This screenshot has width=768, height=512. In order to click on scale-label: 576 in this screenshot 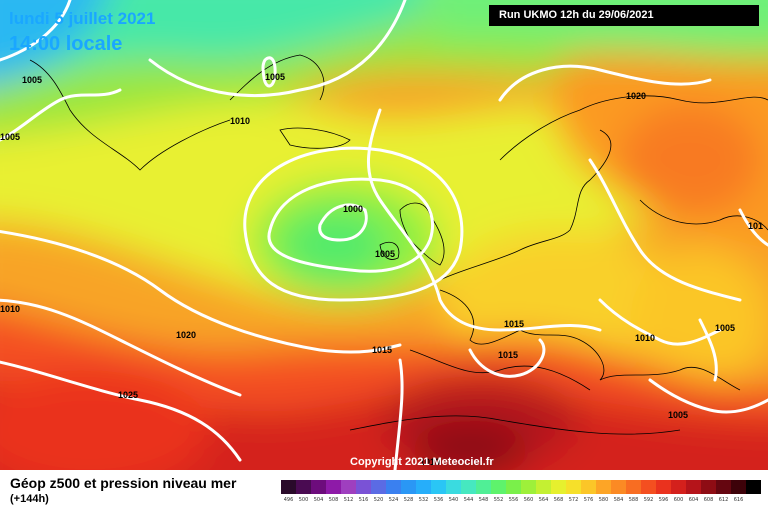, I will do `click(588, 500)`.